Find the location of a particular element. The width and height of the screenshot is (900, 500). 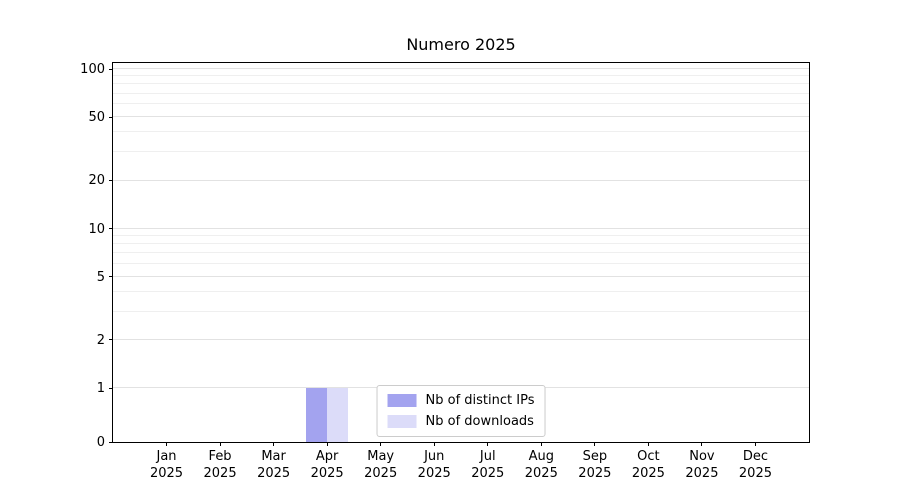

x-tick-label: Jul 2025 is located at coordinates (488, 466).